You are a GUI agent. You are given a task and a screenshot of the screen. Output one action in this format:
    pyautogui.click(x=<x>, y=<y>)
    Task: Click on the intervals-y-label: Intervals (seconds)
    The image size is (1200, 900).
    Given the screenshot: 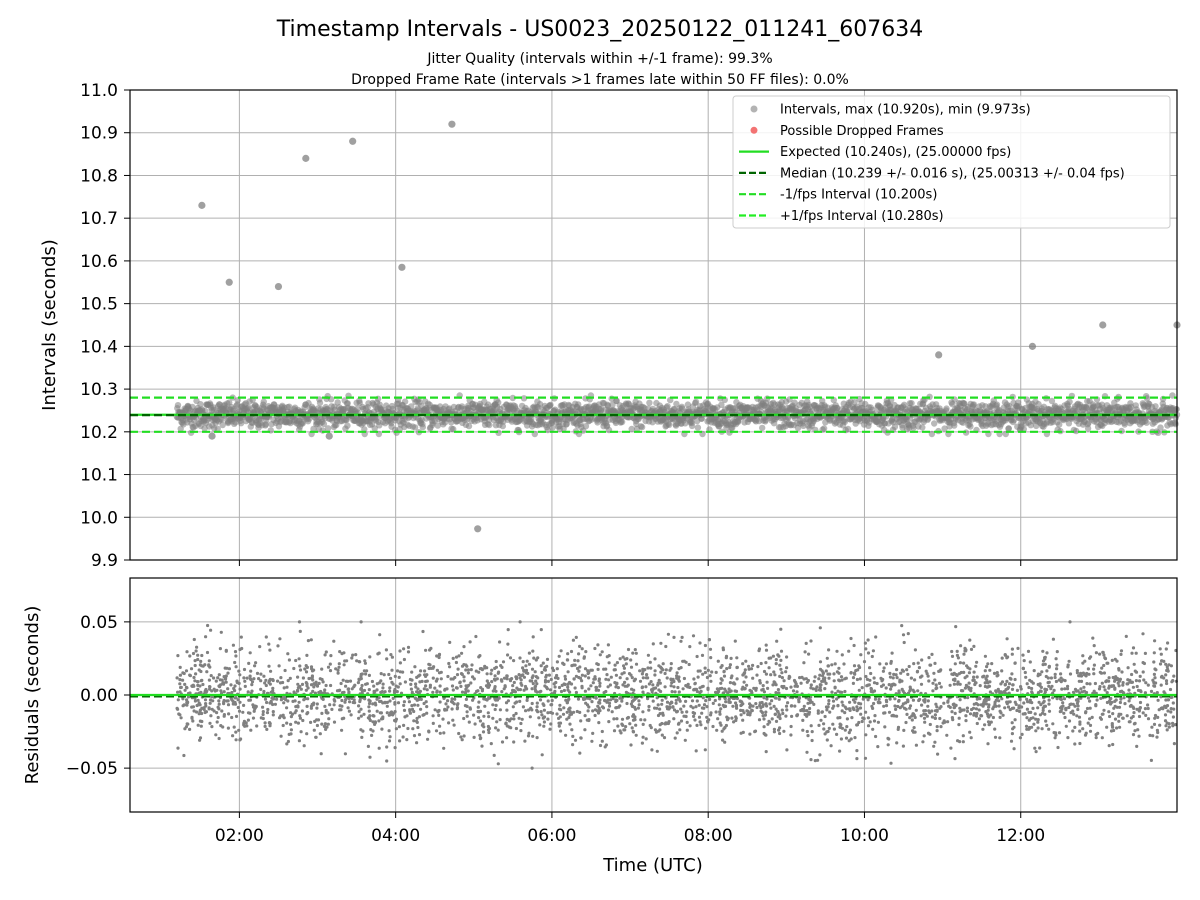 What is the action you would take?
    pyautogui.click(x=49, y=325)
    